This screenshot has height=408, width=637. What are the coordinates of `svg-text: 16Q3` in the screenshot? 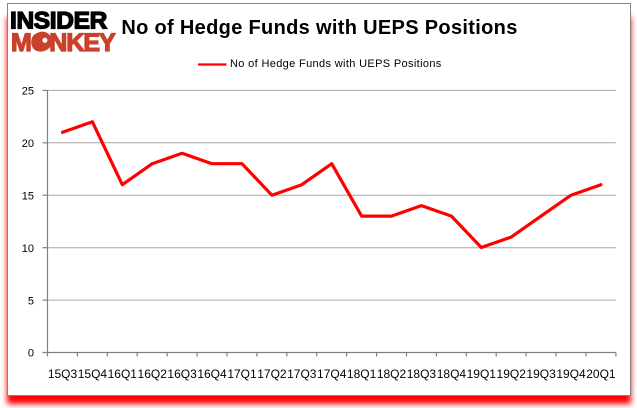 It's located at (182, 374).